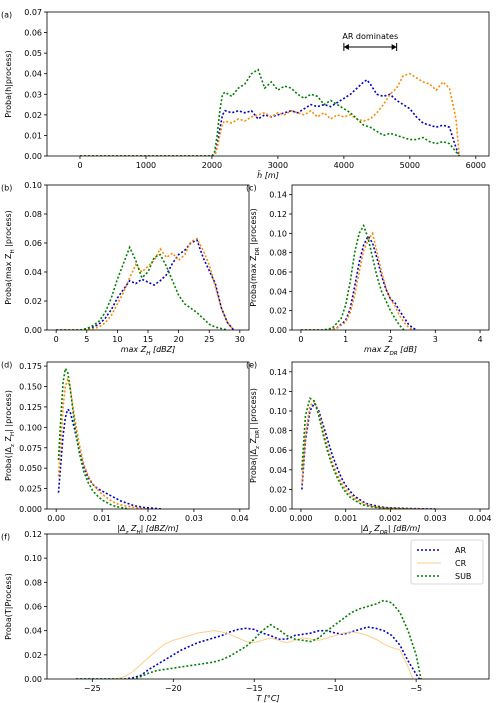 The image size is (500, 703). Describe the element at coordinates (10, 435) in the screenshot. I see `y-axis-label: Proba(|Δz ZH| |process)` at that location.